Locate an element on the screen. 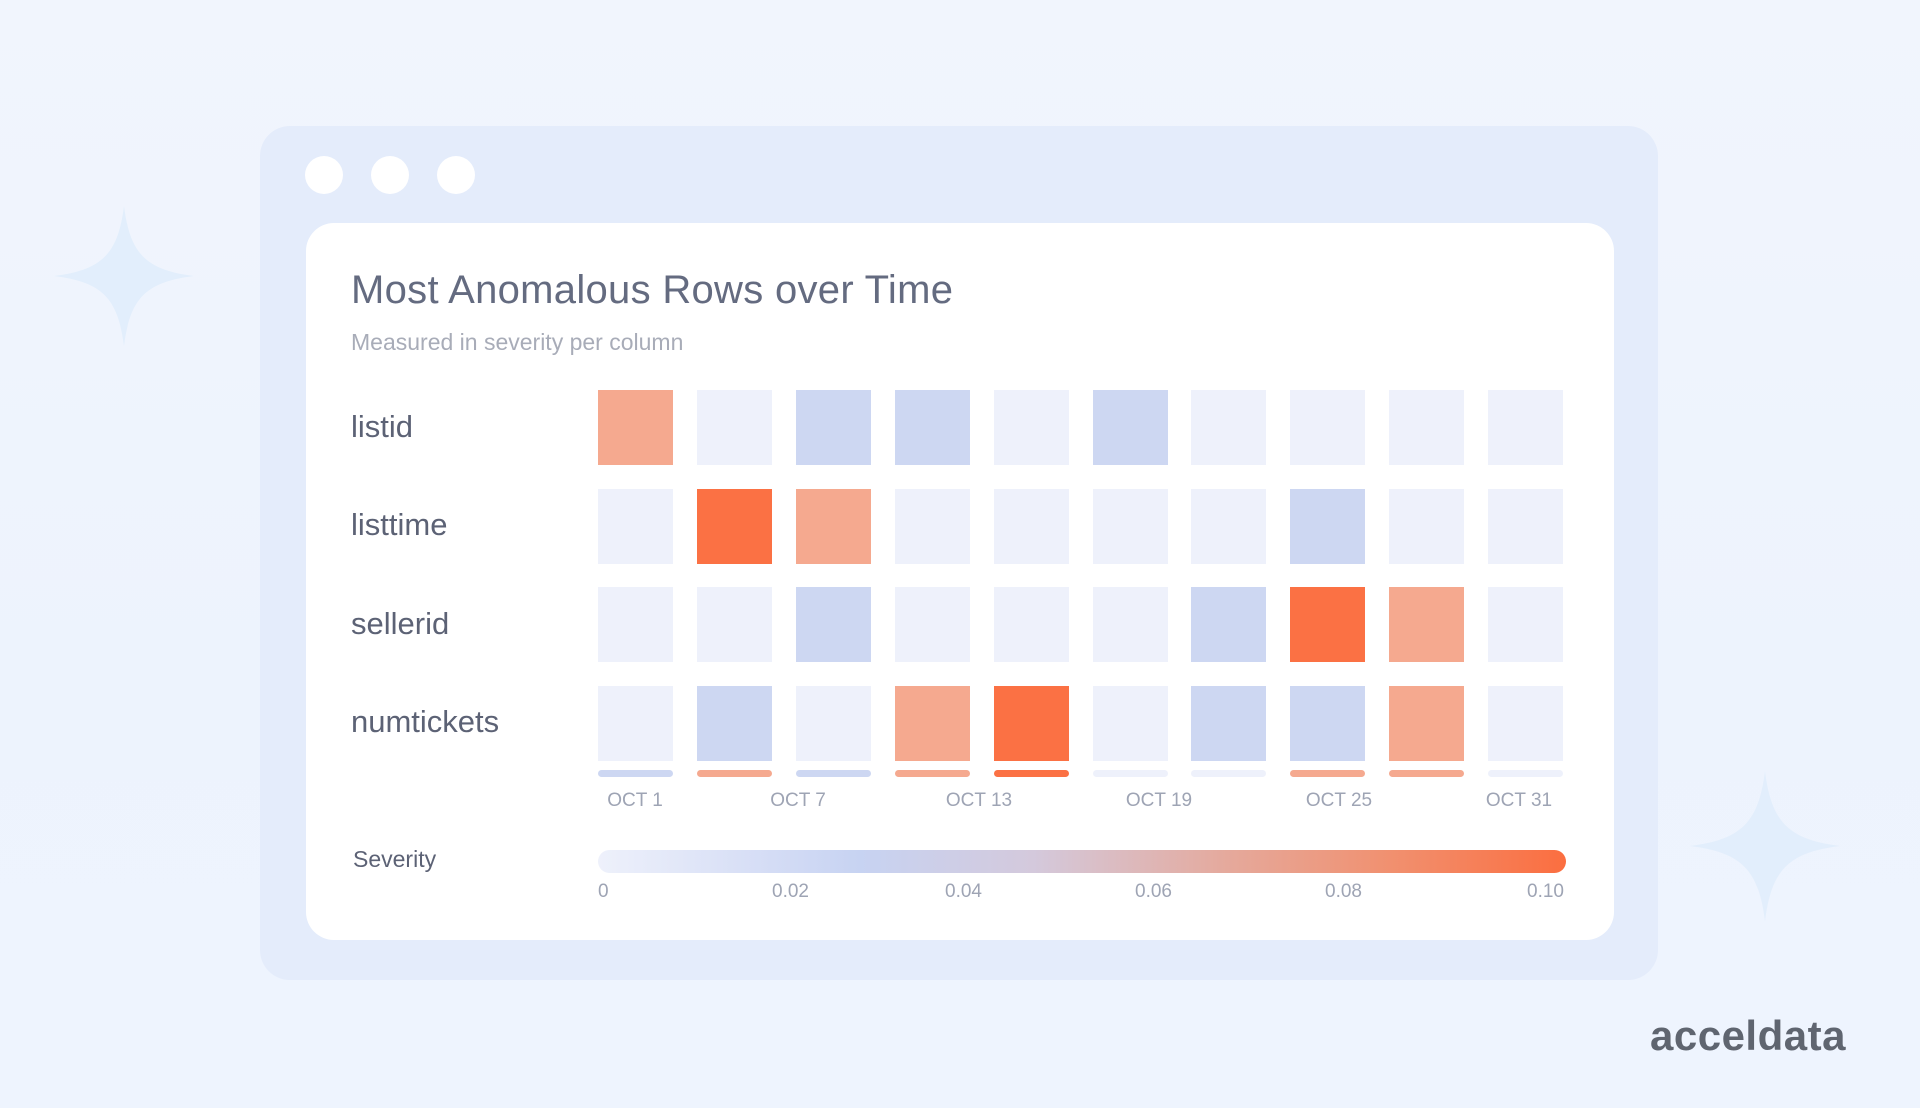 The height and width of the screenshot is (1108, 1920). sparkle-left-decoration is located at coordinates (124, 276).